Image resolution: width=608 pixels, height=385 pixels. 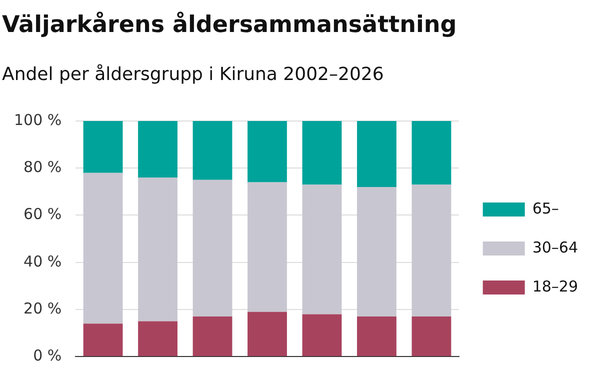 What do you see at coordinates (555, 247) in the screenshot?
I see `legend-label: 30–64` at bounding box center [555, 247].